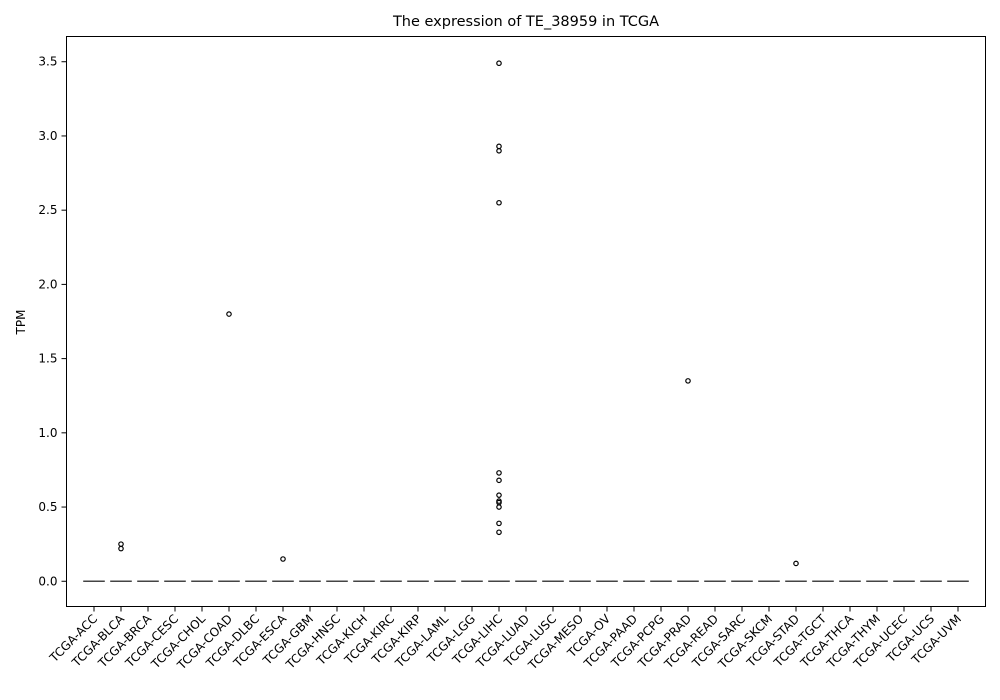 This screenshot has width=1000, height=700. Describe the element at coordinates (47, 507) in the screenshot. I see `y-tick-label: 0.5` at that location.